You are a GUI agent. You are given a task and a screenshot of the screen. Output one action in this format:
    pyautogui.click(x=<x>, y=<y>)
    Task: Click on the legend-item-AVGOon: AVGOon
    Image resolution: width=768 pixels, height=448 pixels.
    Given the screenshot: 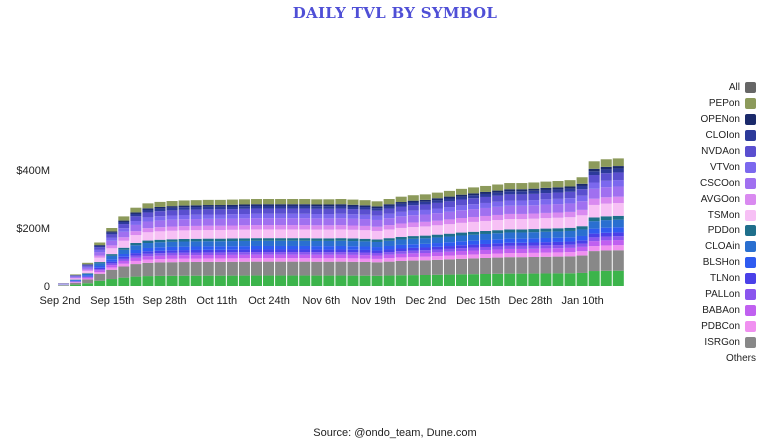 What is the action you would take?
    pyautogui.click(x=718, y=199)
    